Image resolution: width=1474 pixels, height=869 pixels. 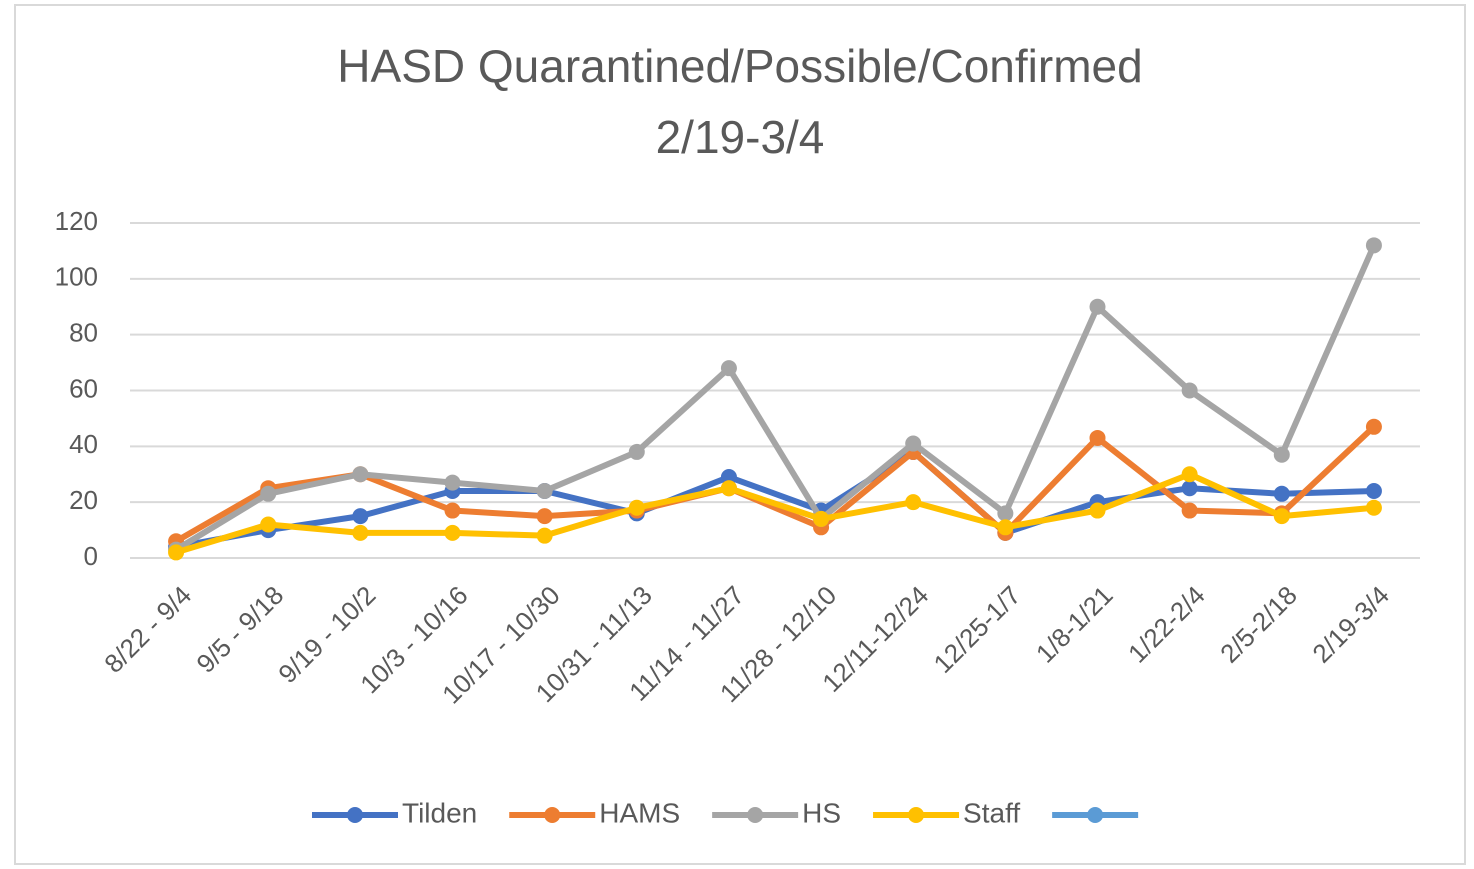 I want to click on y-tick-label: 100, so click(x=76, y=277).